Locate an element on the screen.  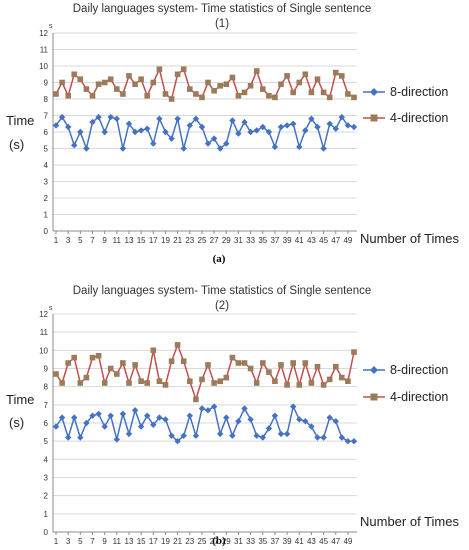
x-tick-label: 9 is located at coordinates (104, 541).